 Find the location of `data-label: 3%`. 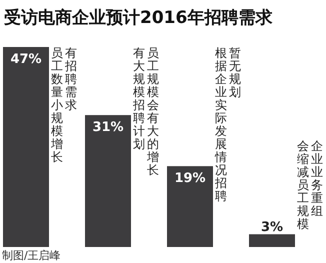

data-label: 3% is located at coordinates (272, 228).